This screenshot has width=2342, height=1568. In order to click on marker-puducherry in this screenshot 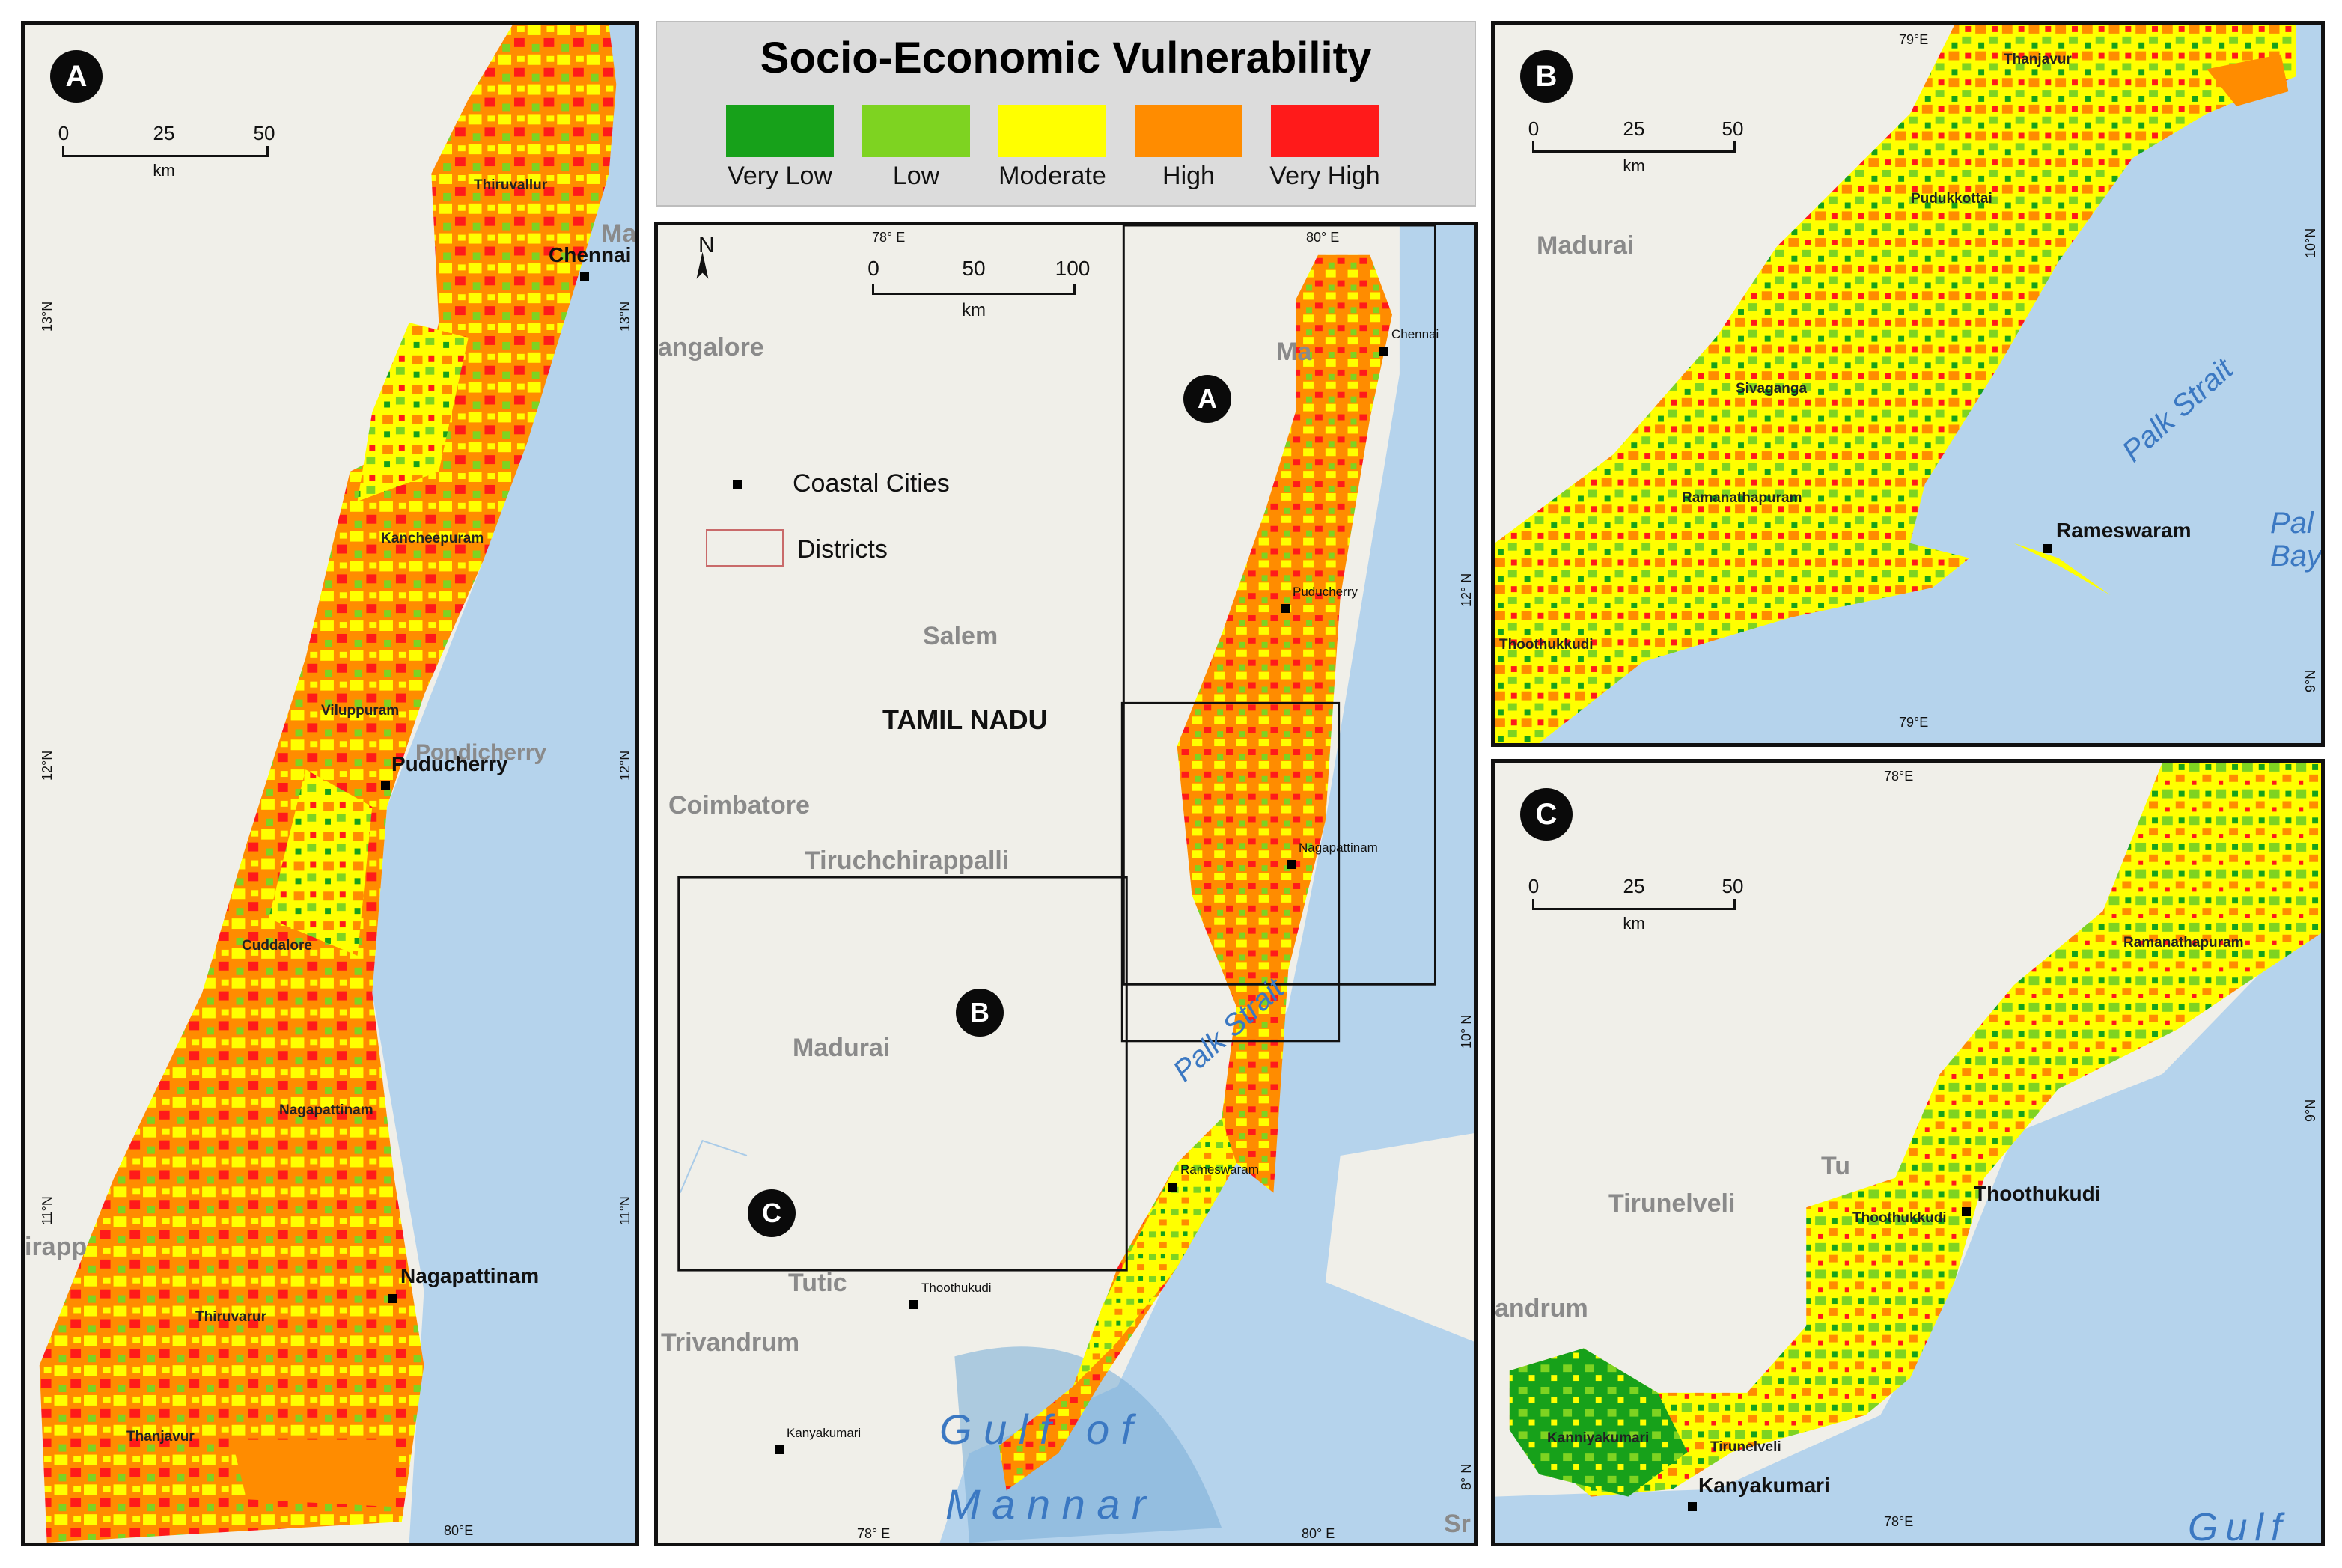, I will do `click(1285, 608)`.